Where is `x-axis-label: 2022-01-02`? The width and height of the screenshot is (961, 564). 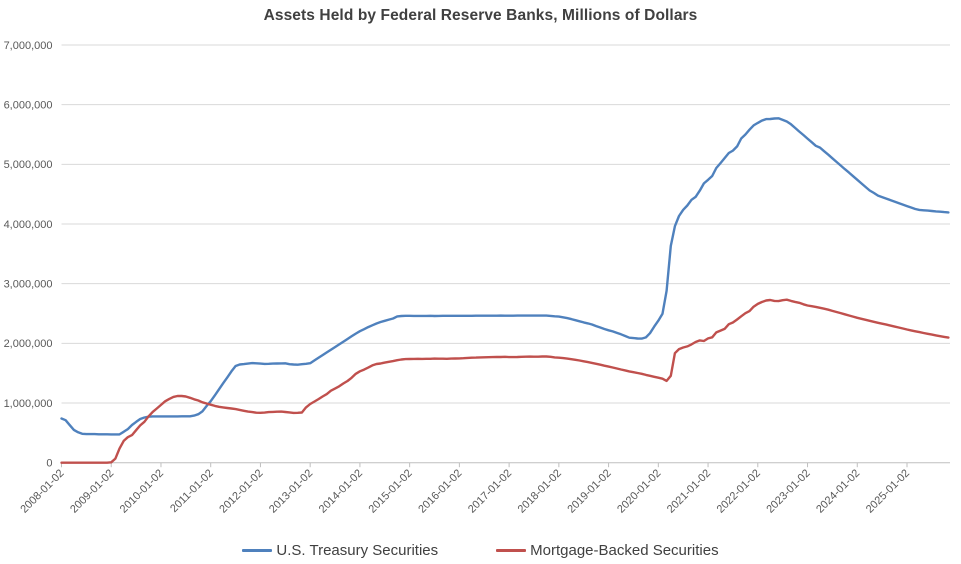 x-axis-label: 2022-01-02 is located at coordinates (739, 491).